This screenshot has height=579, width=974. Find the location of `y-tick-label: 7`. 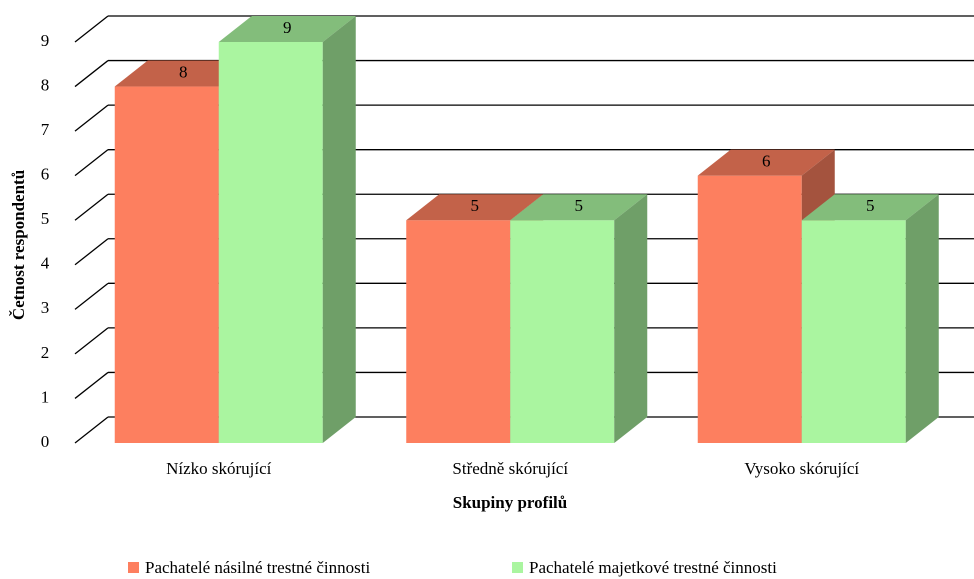

y-tick-label: 7 is located at coordinates (45, 129).